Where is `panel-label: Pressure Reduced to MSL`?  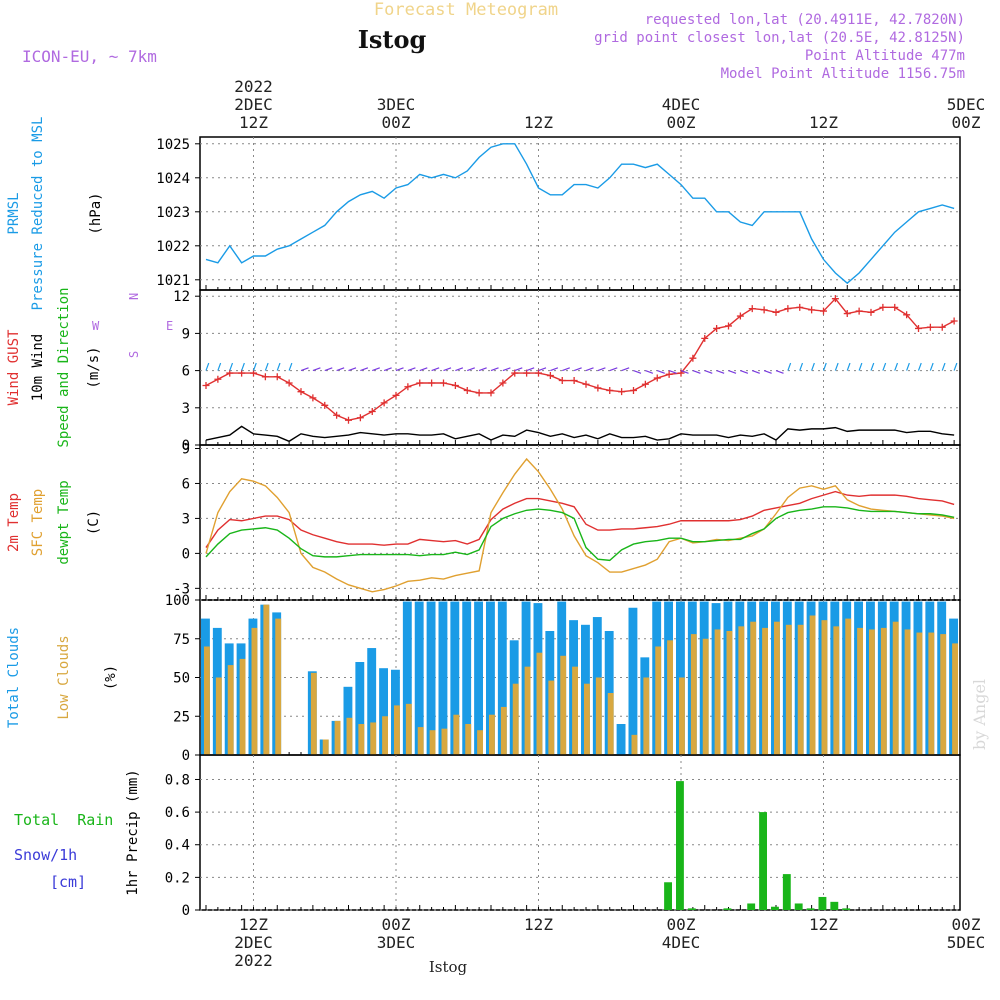
panel-label: Pressure Reduced to MSL is located at coordinates (38, 214).